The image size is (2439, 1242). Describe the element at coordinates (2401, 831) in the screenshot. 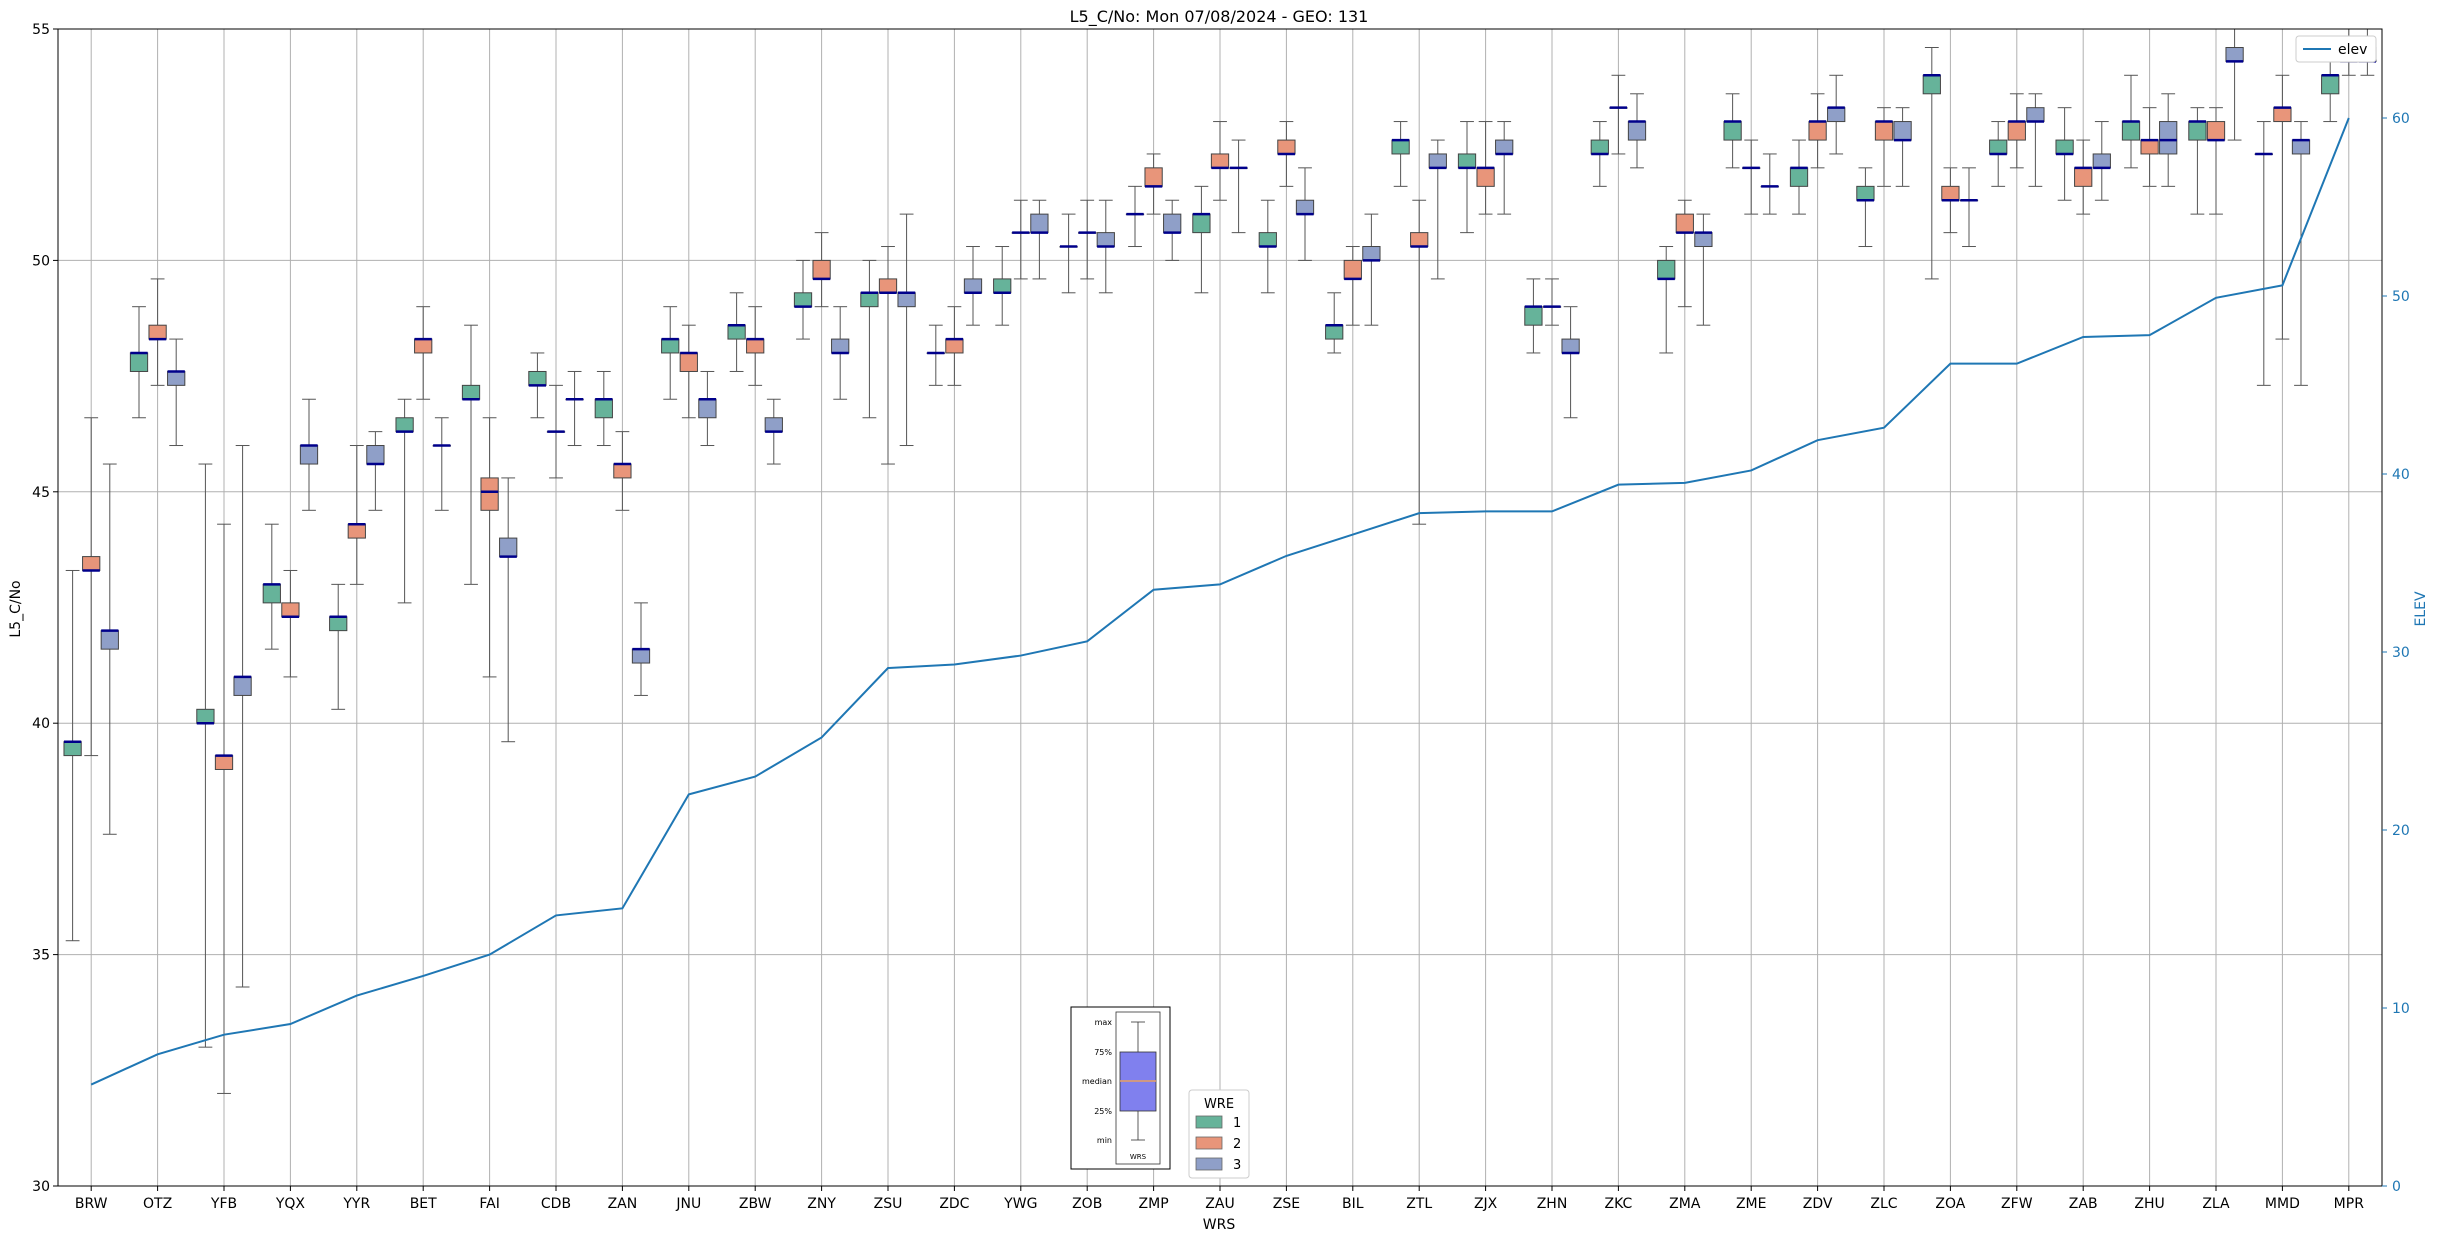

I see `y2-tick-label: 20` at that location.